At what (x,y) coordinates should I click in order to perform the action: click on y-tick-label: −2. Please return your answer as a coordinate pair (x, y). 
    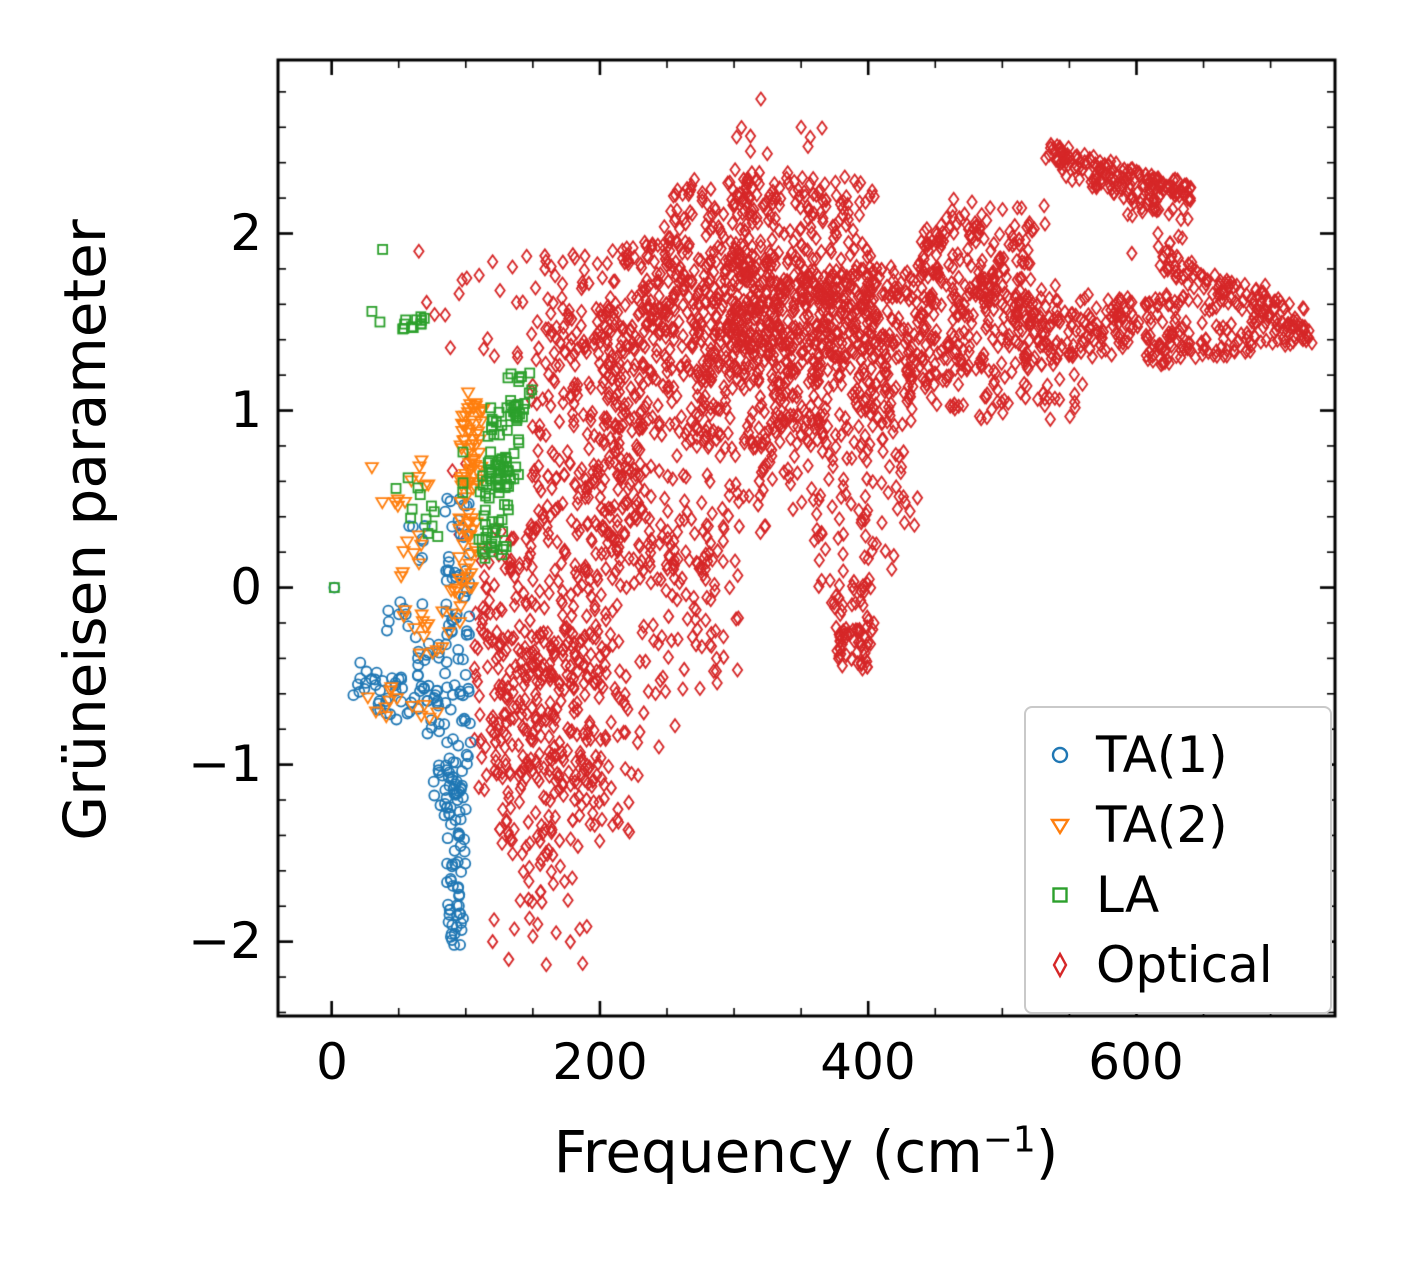
    Looking at the image, I should click on (225, 941).